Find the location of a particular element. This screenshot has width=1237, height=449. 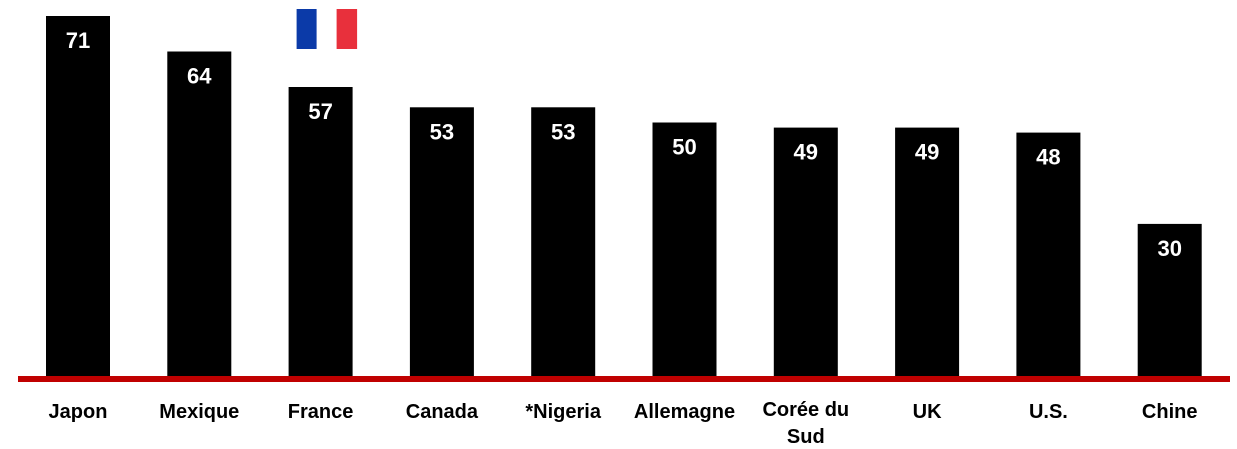

bar-nigeria is located at coordinates (563, 242).